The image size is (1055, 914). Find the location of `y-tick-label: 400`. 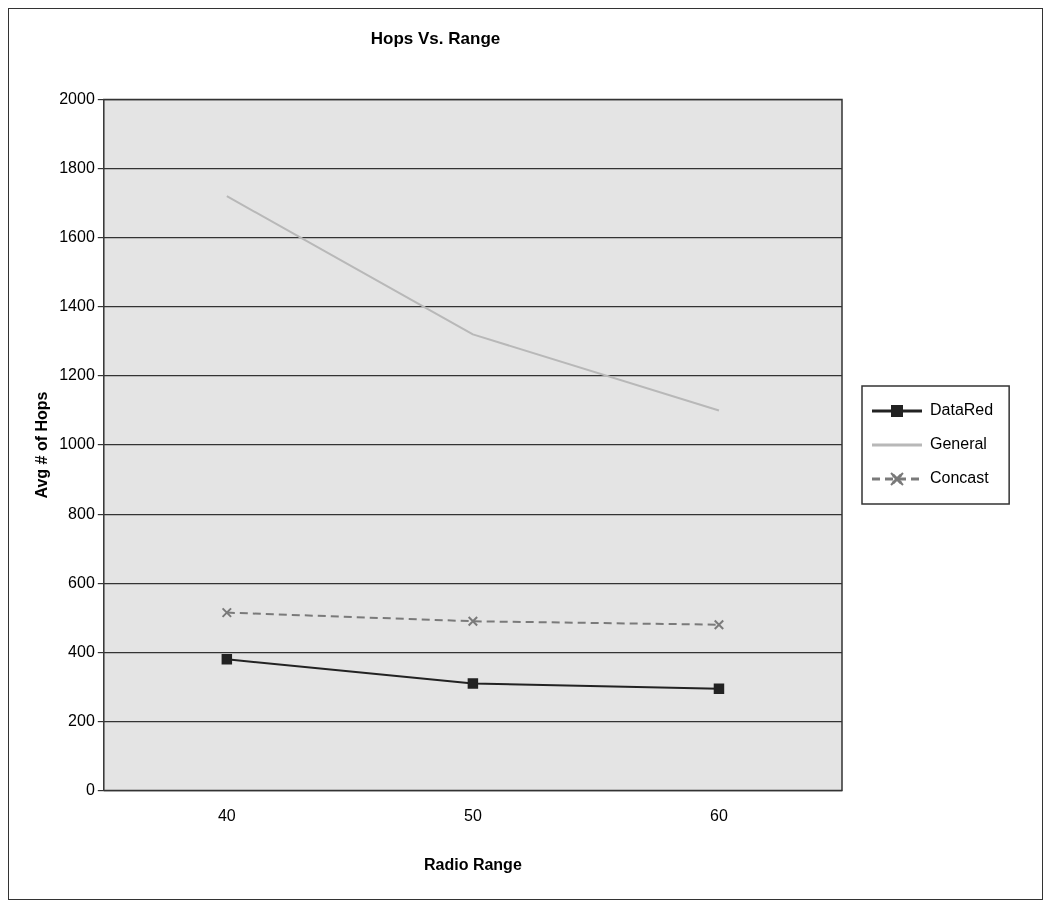

y-tick-label: 400 is located at coordinates (81, 651).